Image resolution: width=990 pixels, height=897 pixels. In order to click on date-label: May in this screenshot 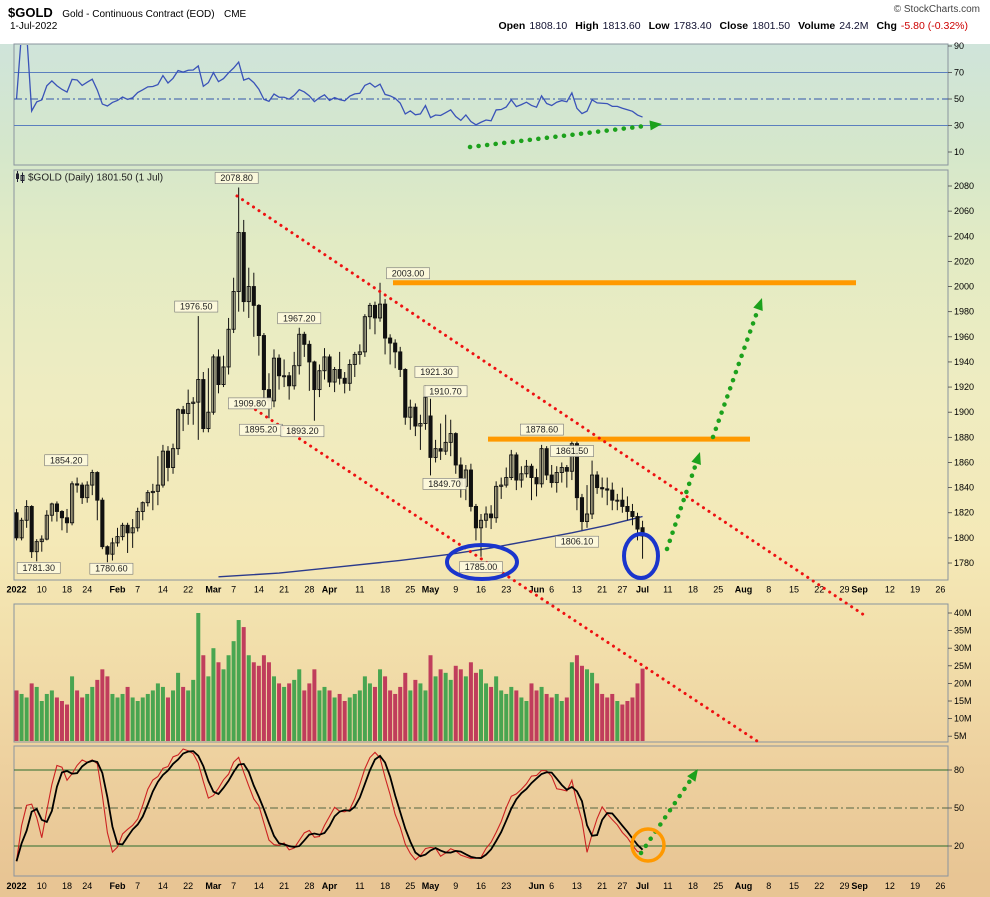, I will do `click(431, 590)`.